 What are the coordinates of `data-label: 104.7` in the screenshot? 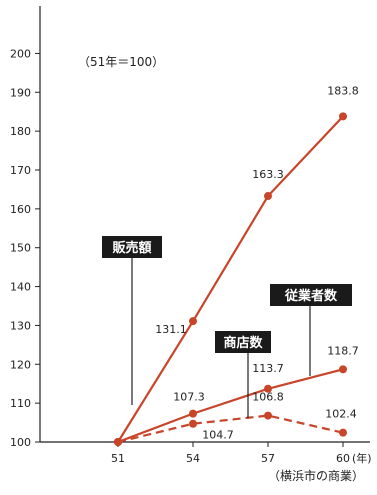 It's located at (218, 435).